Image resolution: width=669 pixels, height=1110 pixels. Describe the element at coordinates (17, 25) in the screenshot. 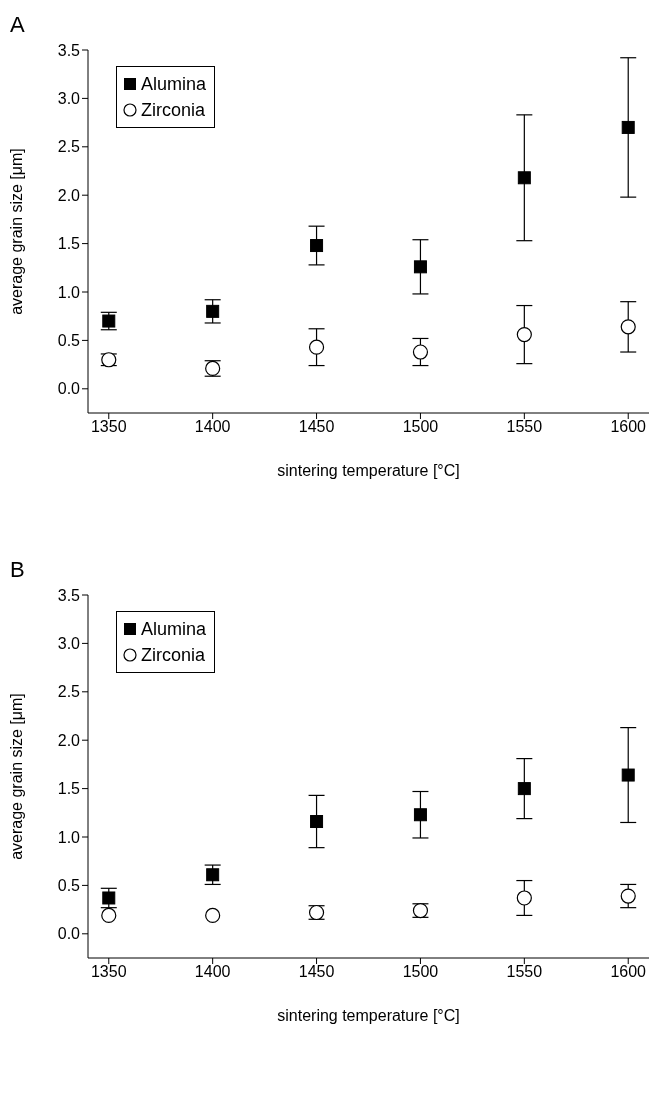

I see `chart-title: A` at that location.